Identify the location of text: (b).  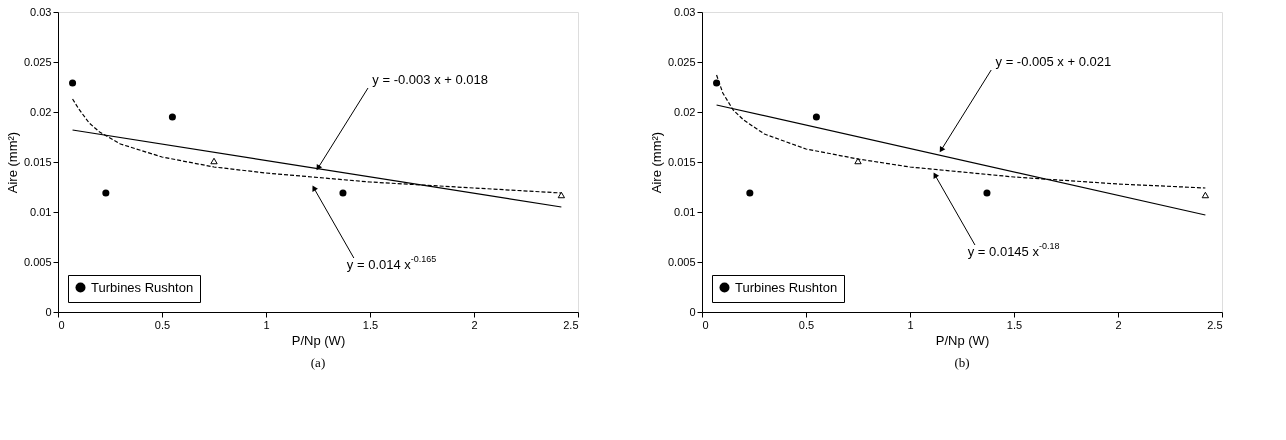
(962, 362).